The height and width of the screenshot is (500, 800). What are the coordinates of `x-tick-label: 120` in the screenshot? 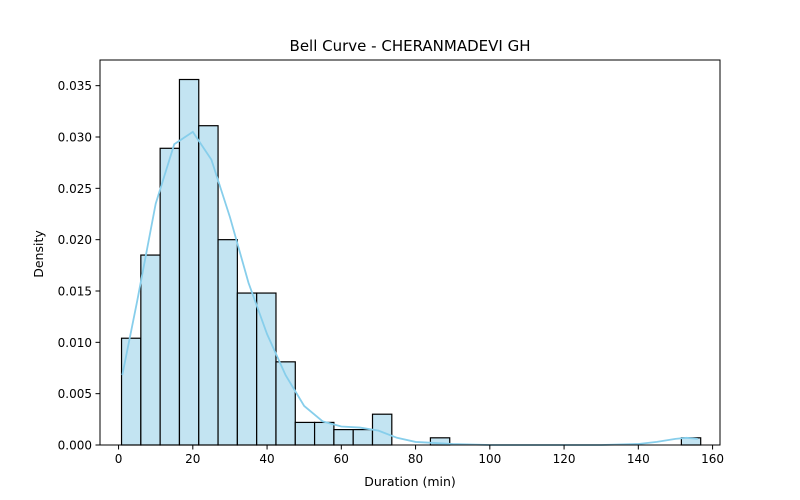 It's located at (564, 459).